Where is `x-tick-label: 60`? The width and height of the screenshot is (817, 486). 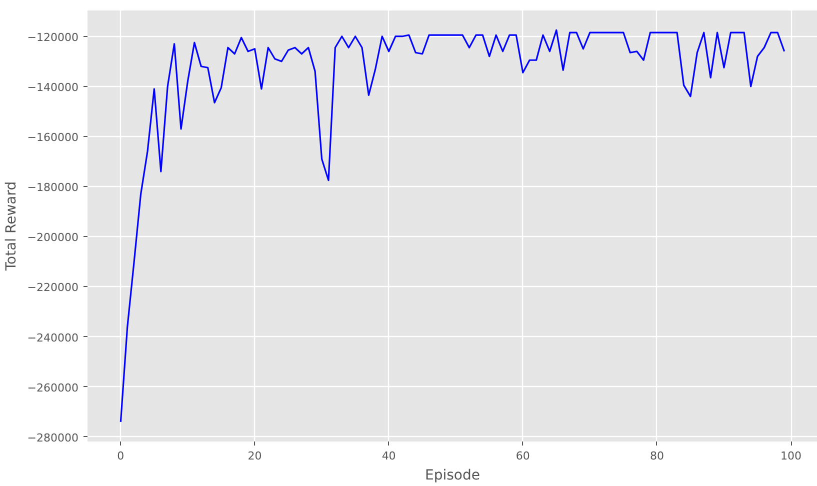 x-tick-label: 60 is located at coordinates (523, 456).